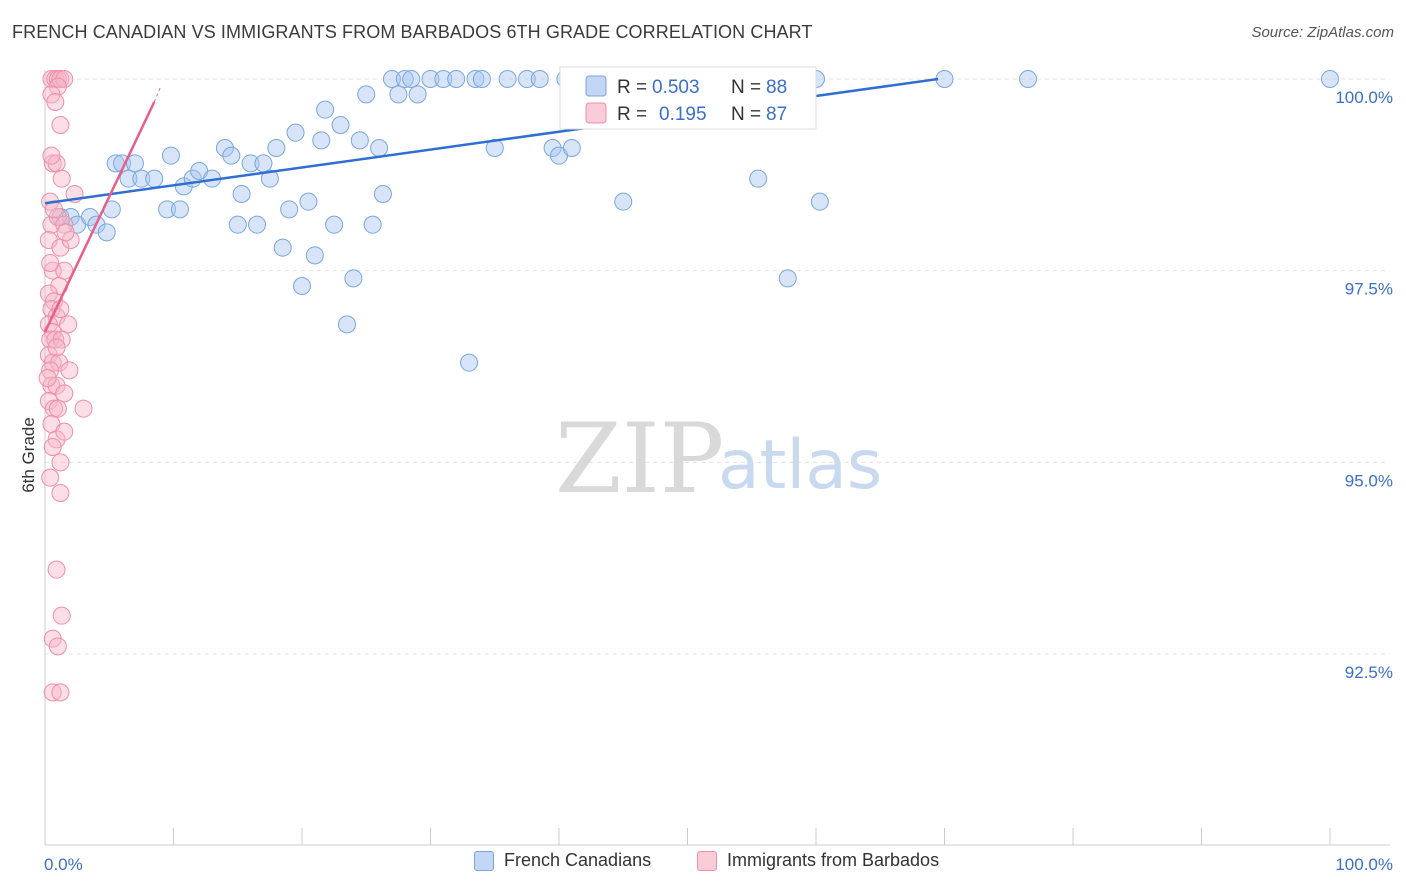  Describe the element at coordinates (1369, 672) in the screenshot. I see `y-tick-label: 92.5%` at that location.